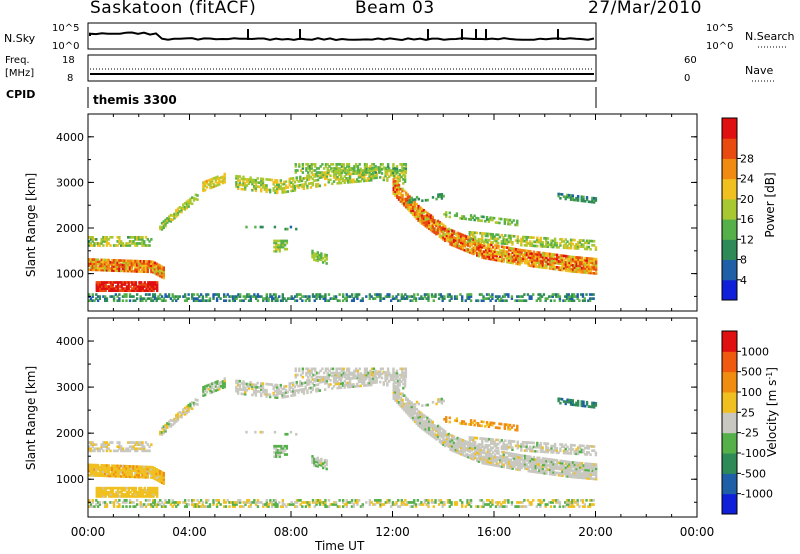  What do you see at coordinates (729, 148) in the screenshot?
I see `colorbar-swatch` at bounding box center [729, 148].